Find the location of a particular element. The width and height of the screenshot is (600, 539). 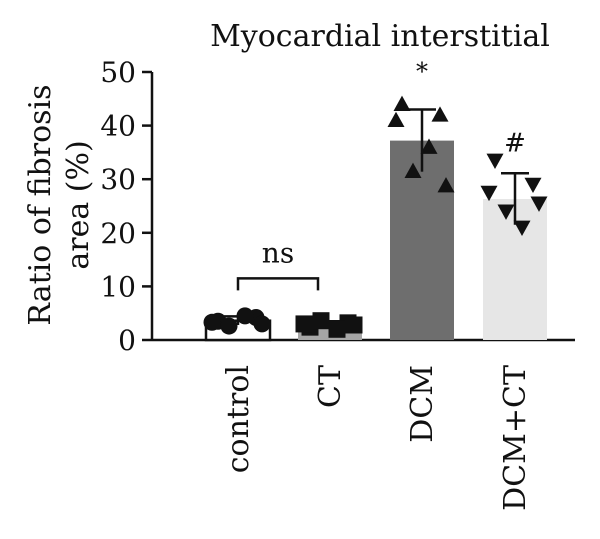

ns-label: ns is located at coordinates (278, 252).